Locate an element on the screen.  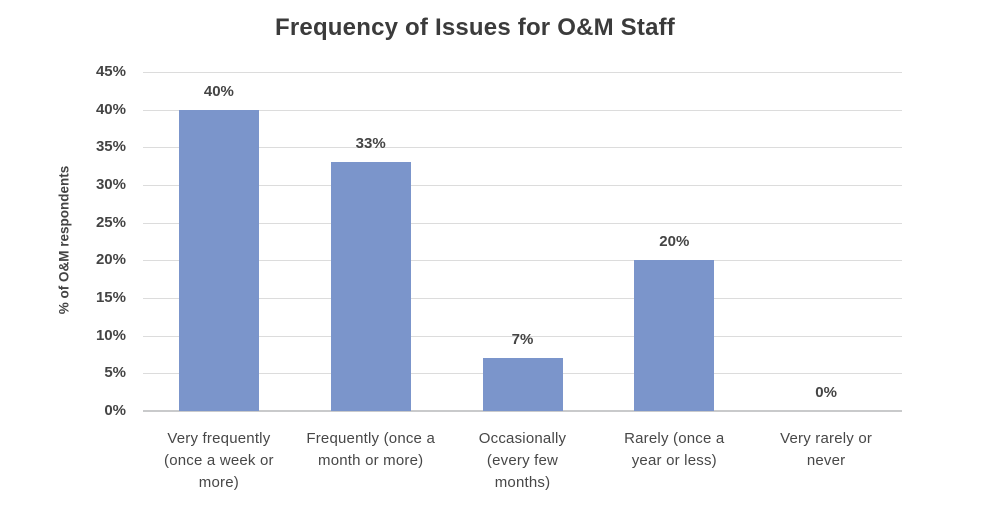
y-tick-label: 30% is located at coordinates (110, 184).